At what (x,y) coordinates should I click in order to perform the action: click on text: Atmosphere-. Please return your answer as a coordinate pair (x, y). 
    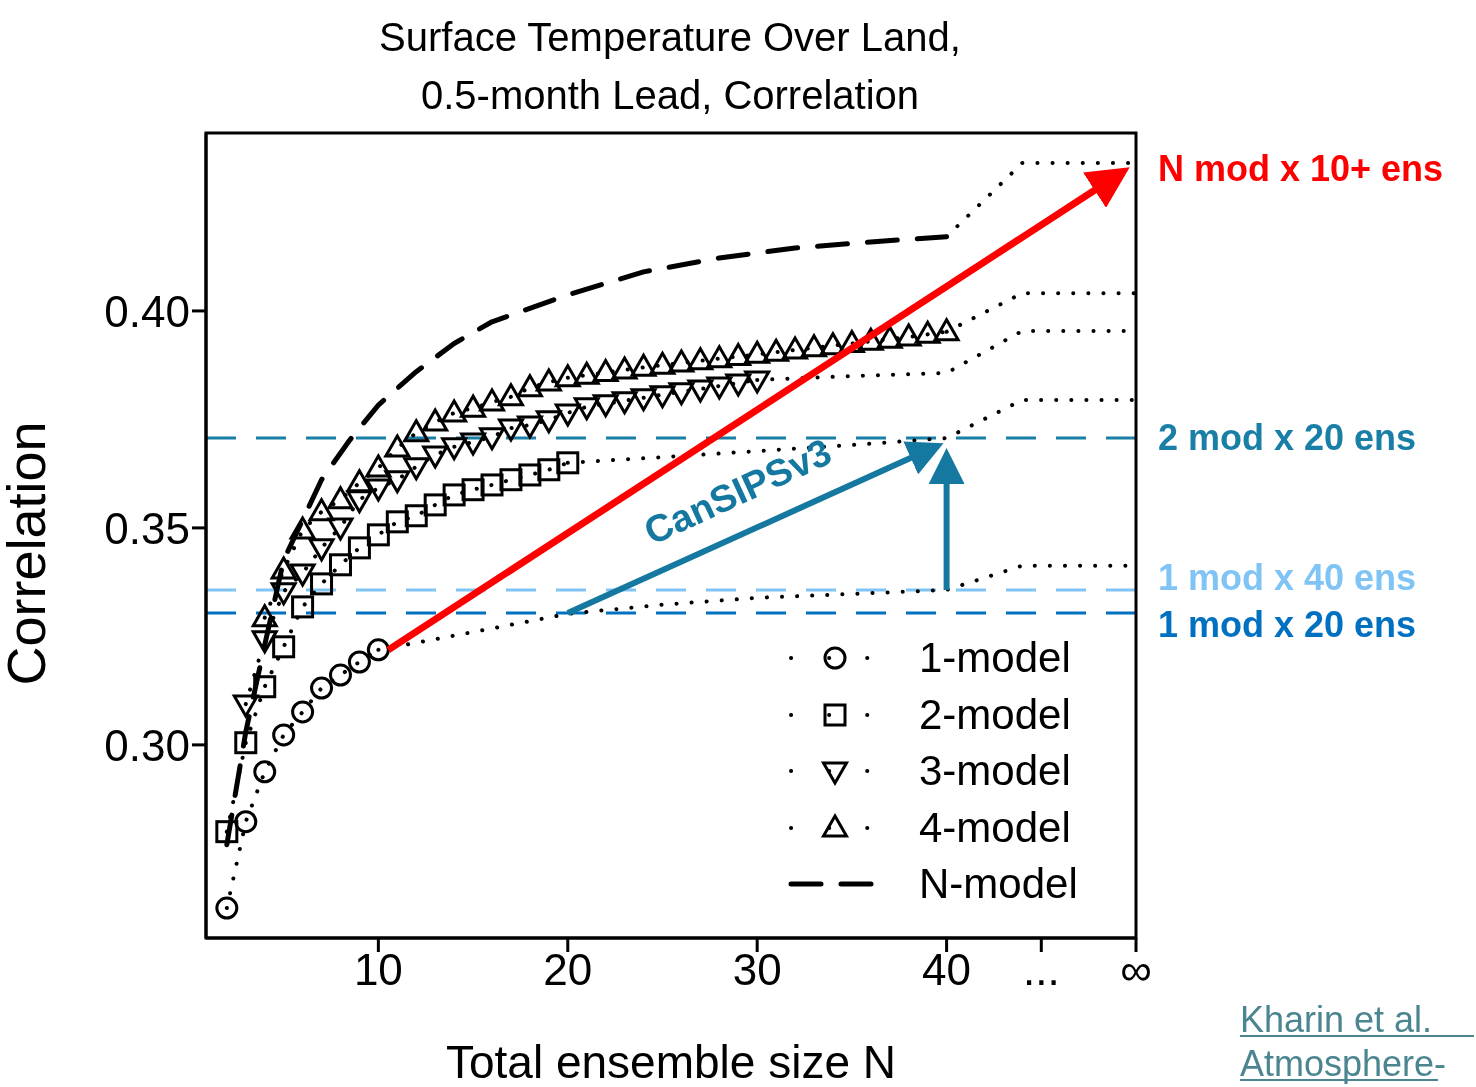
    Looking at the image, I should click on (1343, 1063).